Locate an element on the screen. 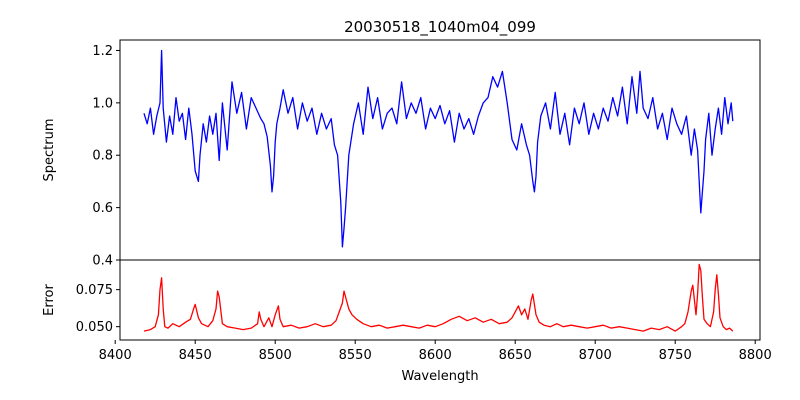 This screenshot has height=400, width=800. spectrum-y-tick-label: 1.2 is located at coordinates (102, 51).